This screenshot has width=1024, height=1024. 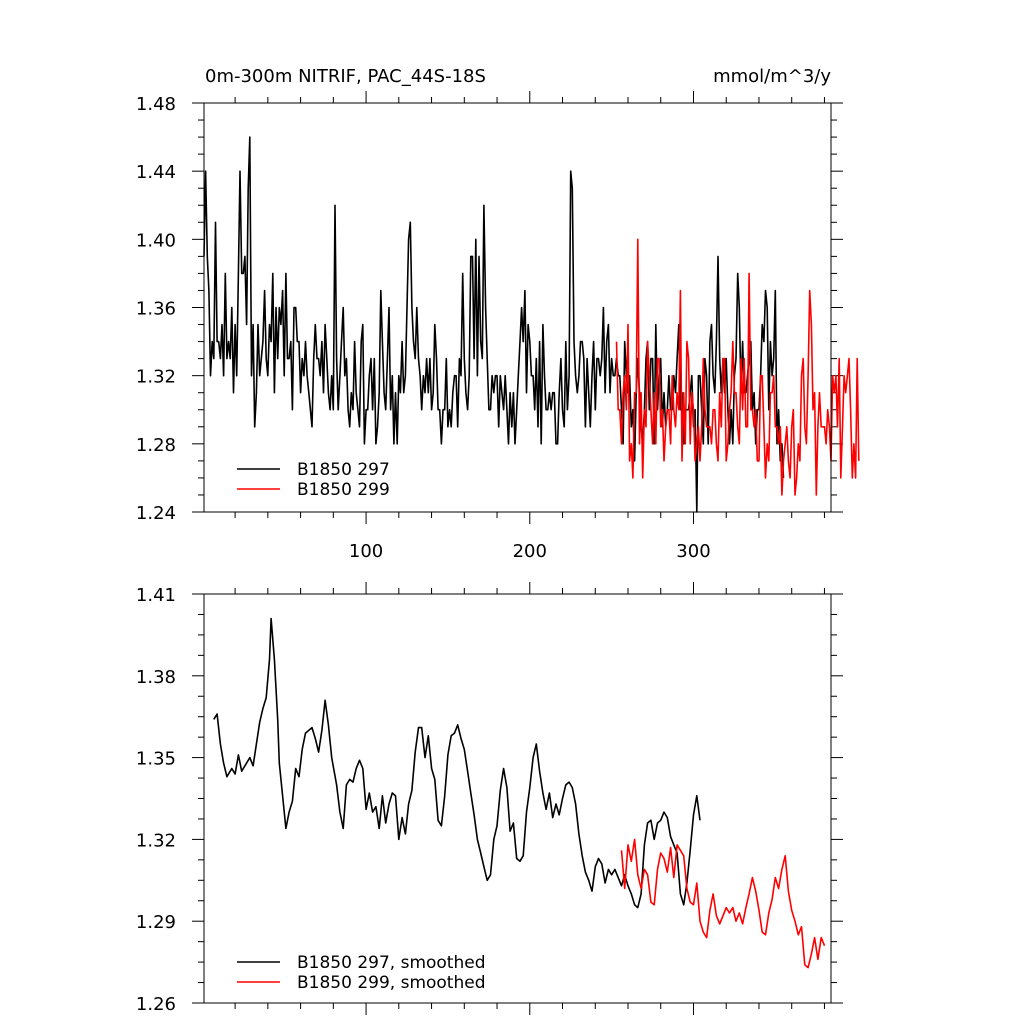 I want to click on x-tick-label: 300, so click(x=693, y=551).